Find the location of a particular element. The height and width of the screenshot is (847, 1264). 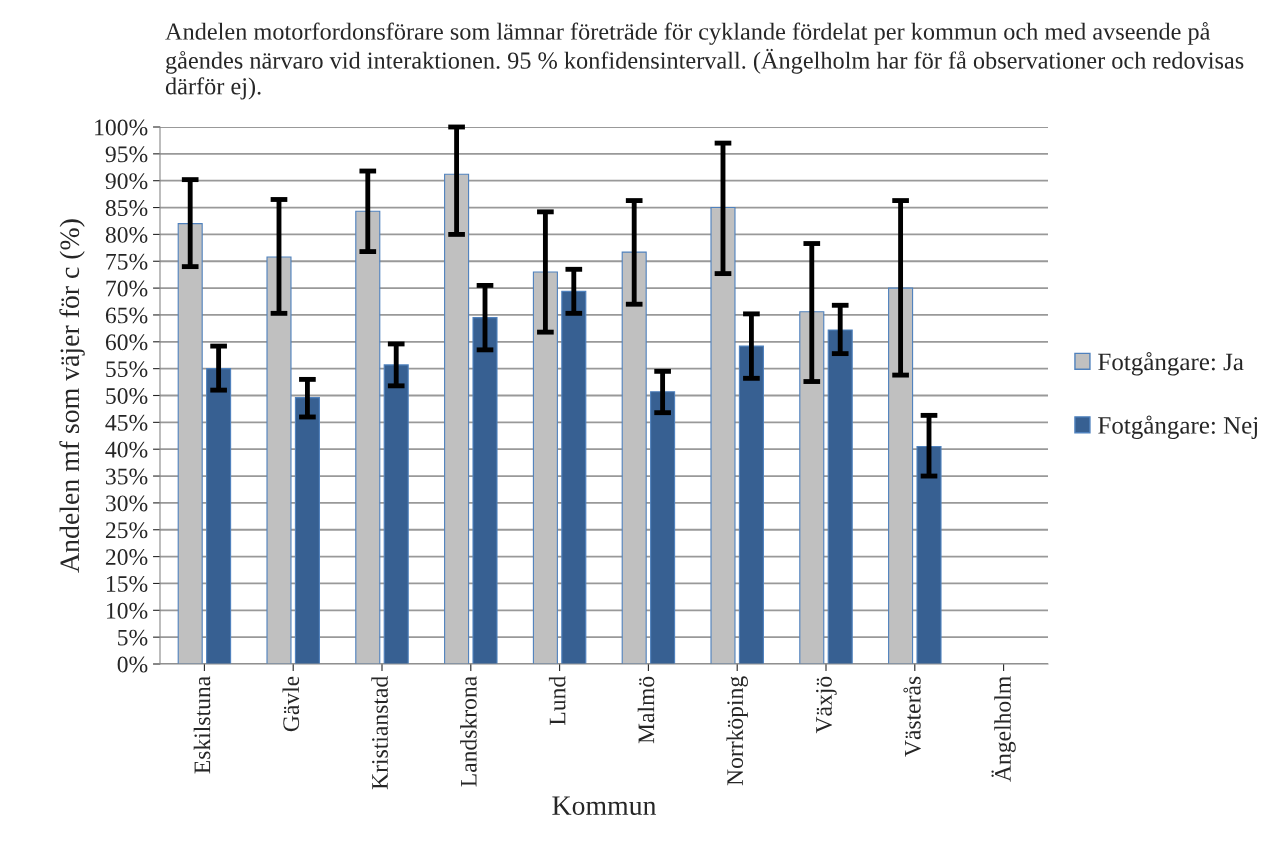

y-tick-label: 100% is located at coordinates (121, 127).